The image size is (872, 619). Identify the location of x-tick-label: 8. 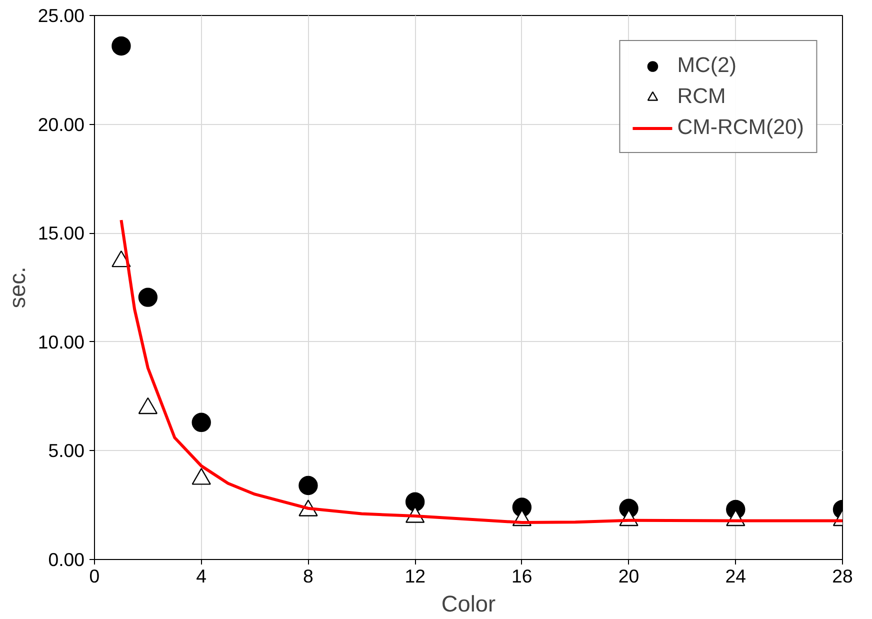
(308, 576).